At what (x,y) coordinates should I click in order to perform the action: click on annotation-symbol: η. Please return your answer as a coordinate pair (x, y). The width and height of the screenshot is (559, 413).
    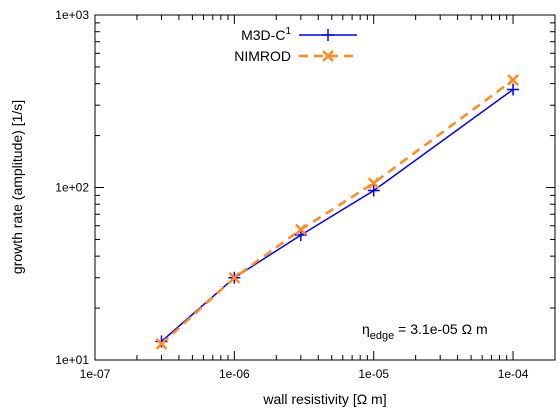
    Looking at the image, I should click on (366, 329).